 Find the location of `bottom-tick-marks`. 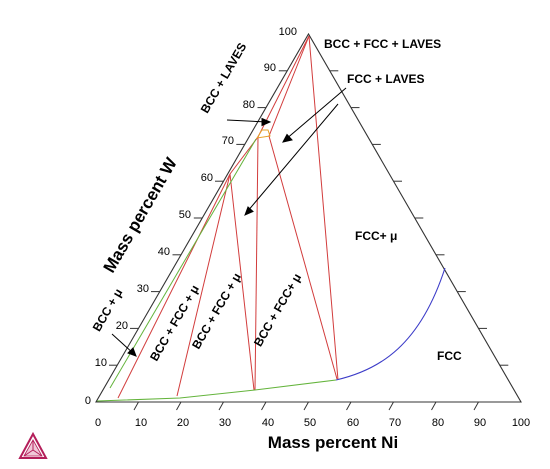

bottom-tick-marks is located at coordinates (306, 406).